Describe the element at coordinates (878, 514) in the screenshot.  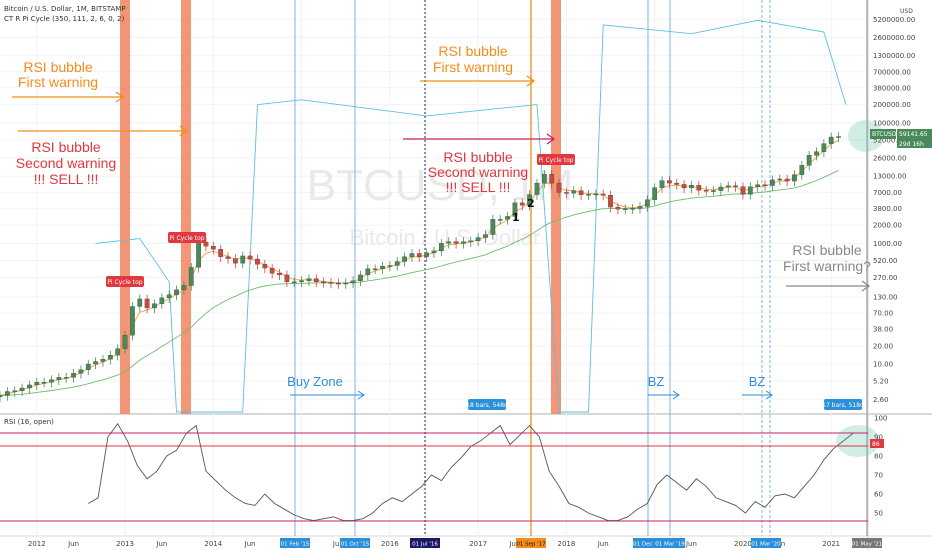
I see `rsi-tick: 50` at that location.